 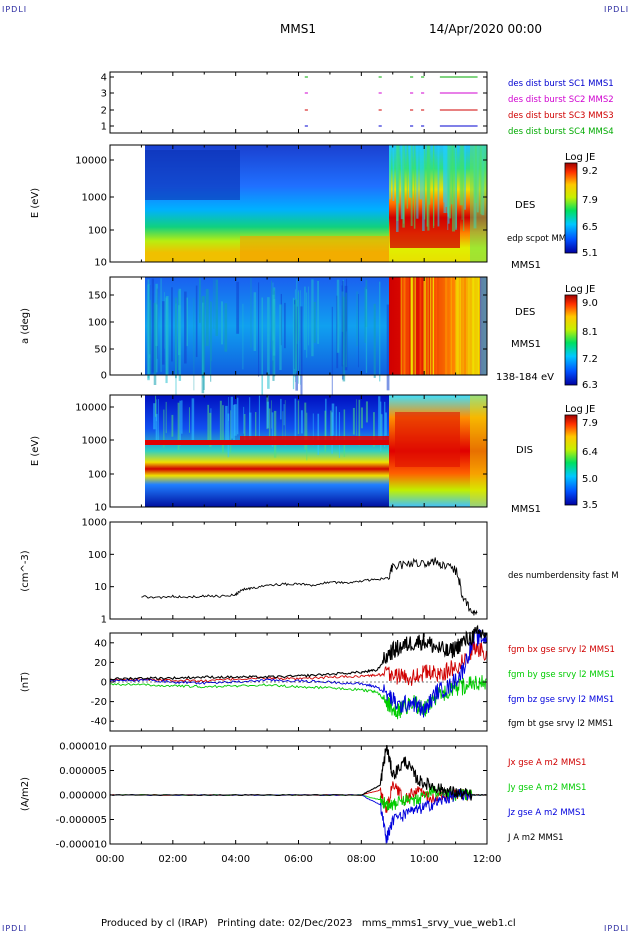 I want to click on time-axis-tick-label: 06:00, so click(x=298, y=859).